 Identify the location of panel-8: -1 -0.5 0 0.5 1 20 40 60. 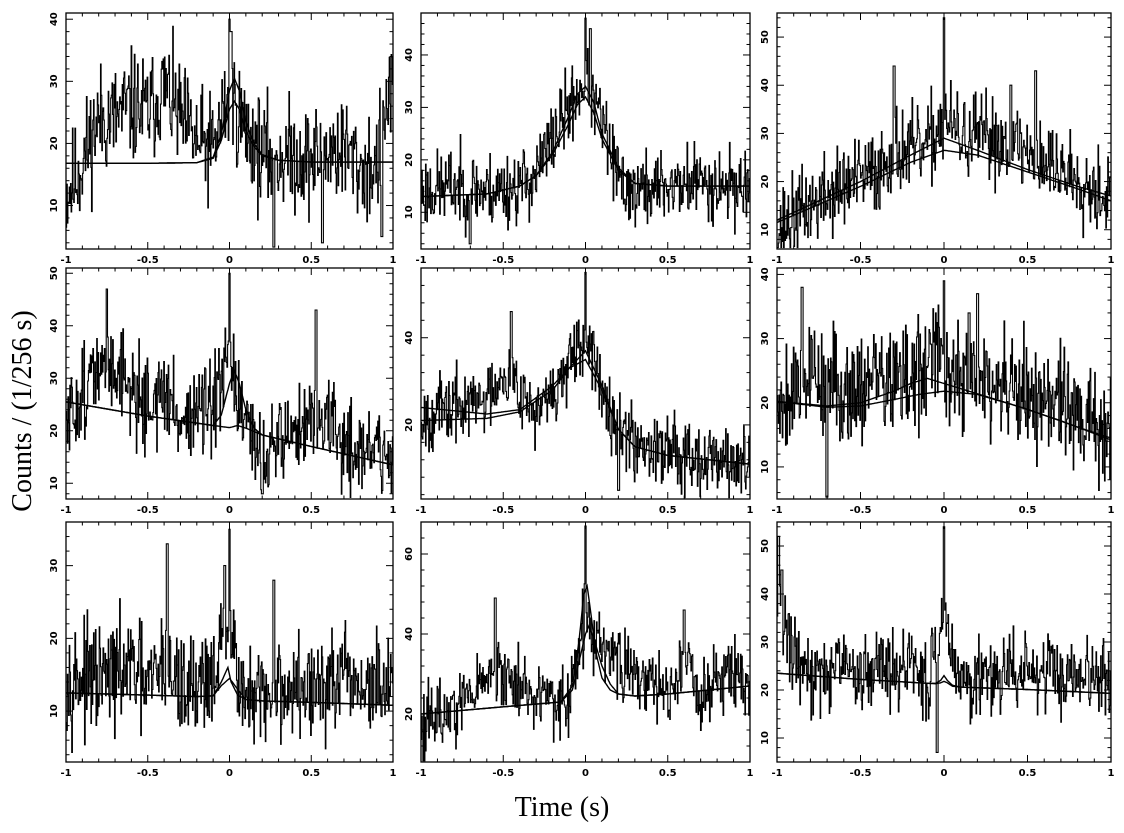
(579, 650).